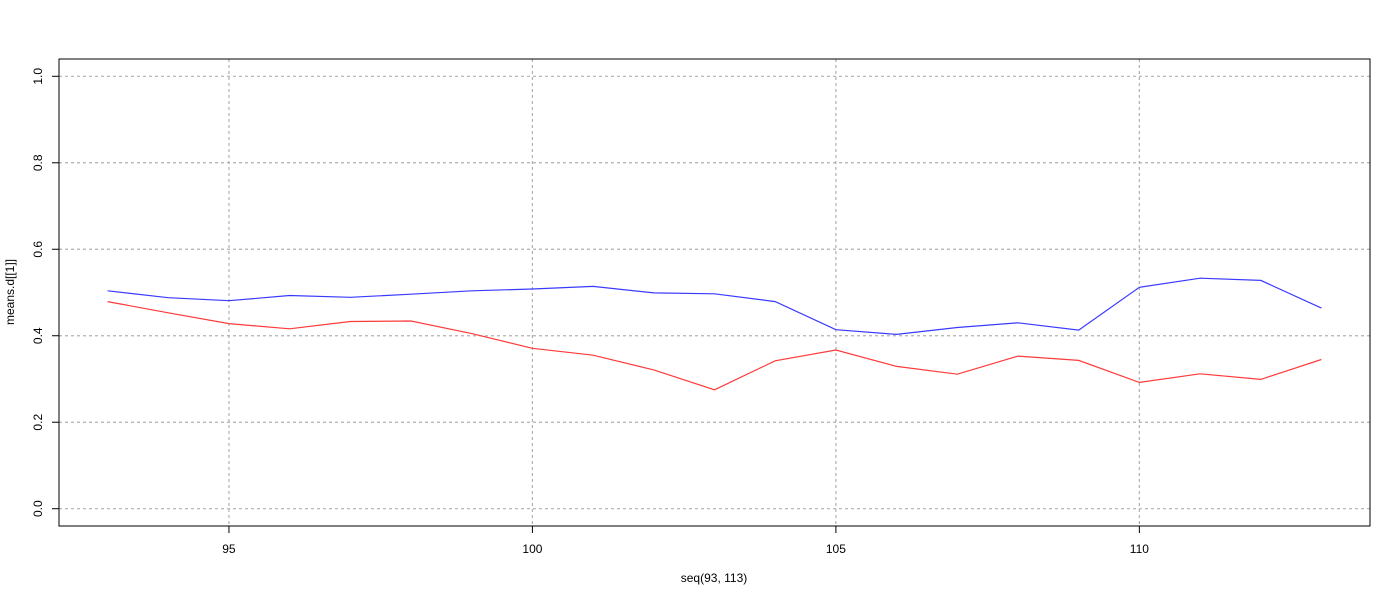 Image resolution: width=1400 pixels, height=600 pixels. Describe the element at coordinates (714, 578) in the screenshot. I see `x-axis-title: seq(93, 113)` at that location.